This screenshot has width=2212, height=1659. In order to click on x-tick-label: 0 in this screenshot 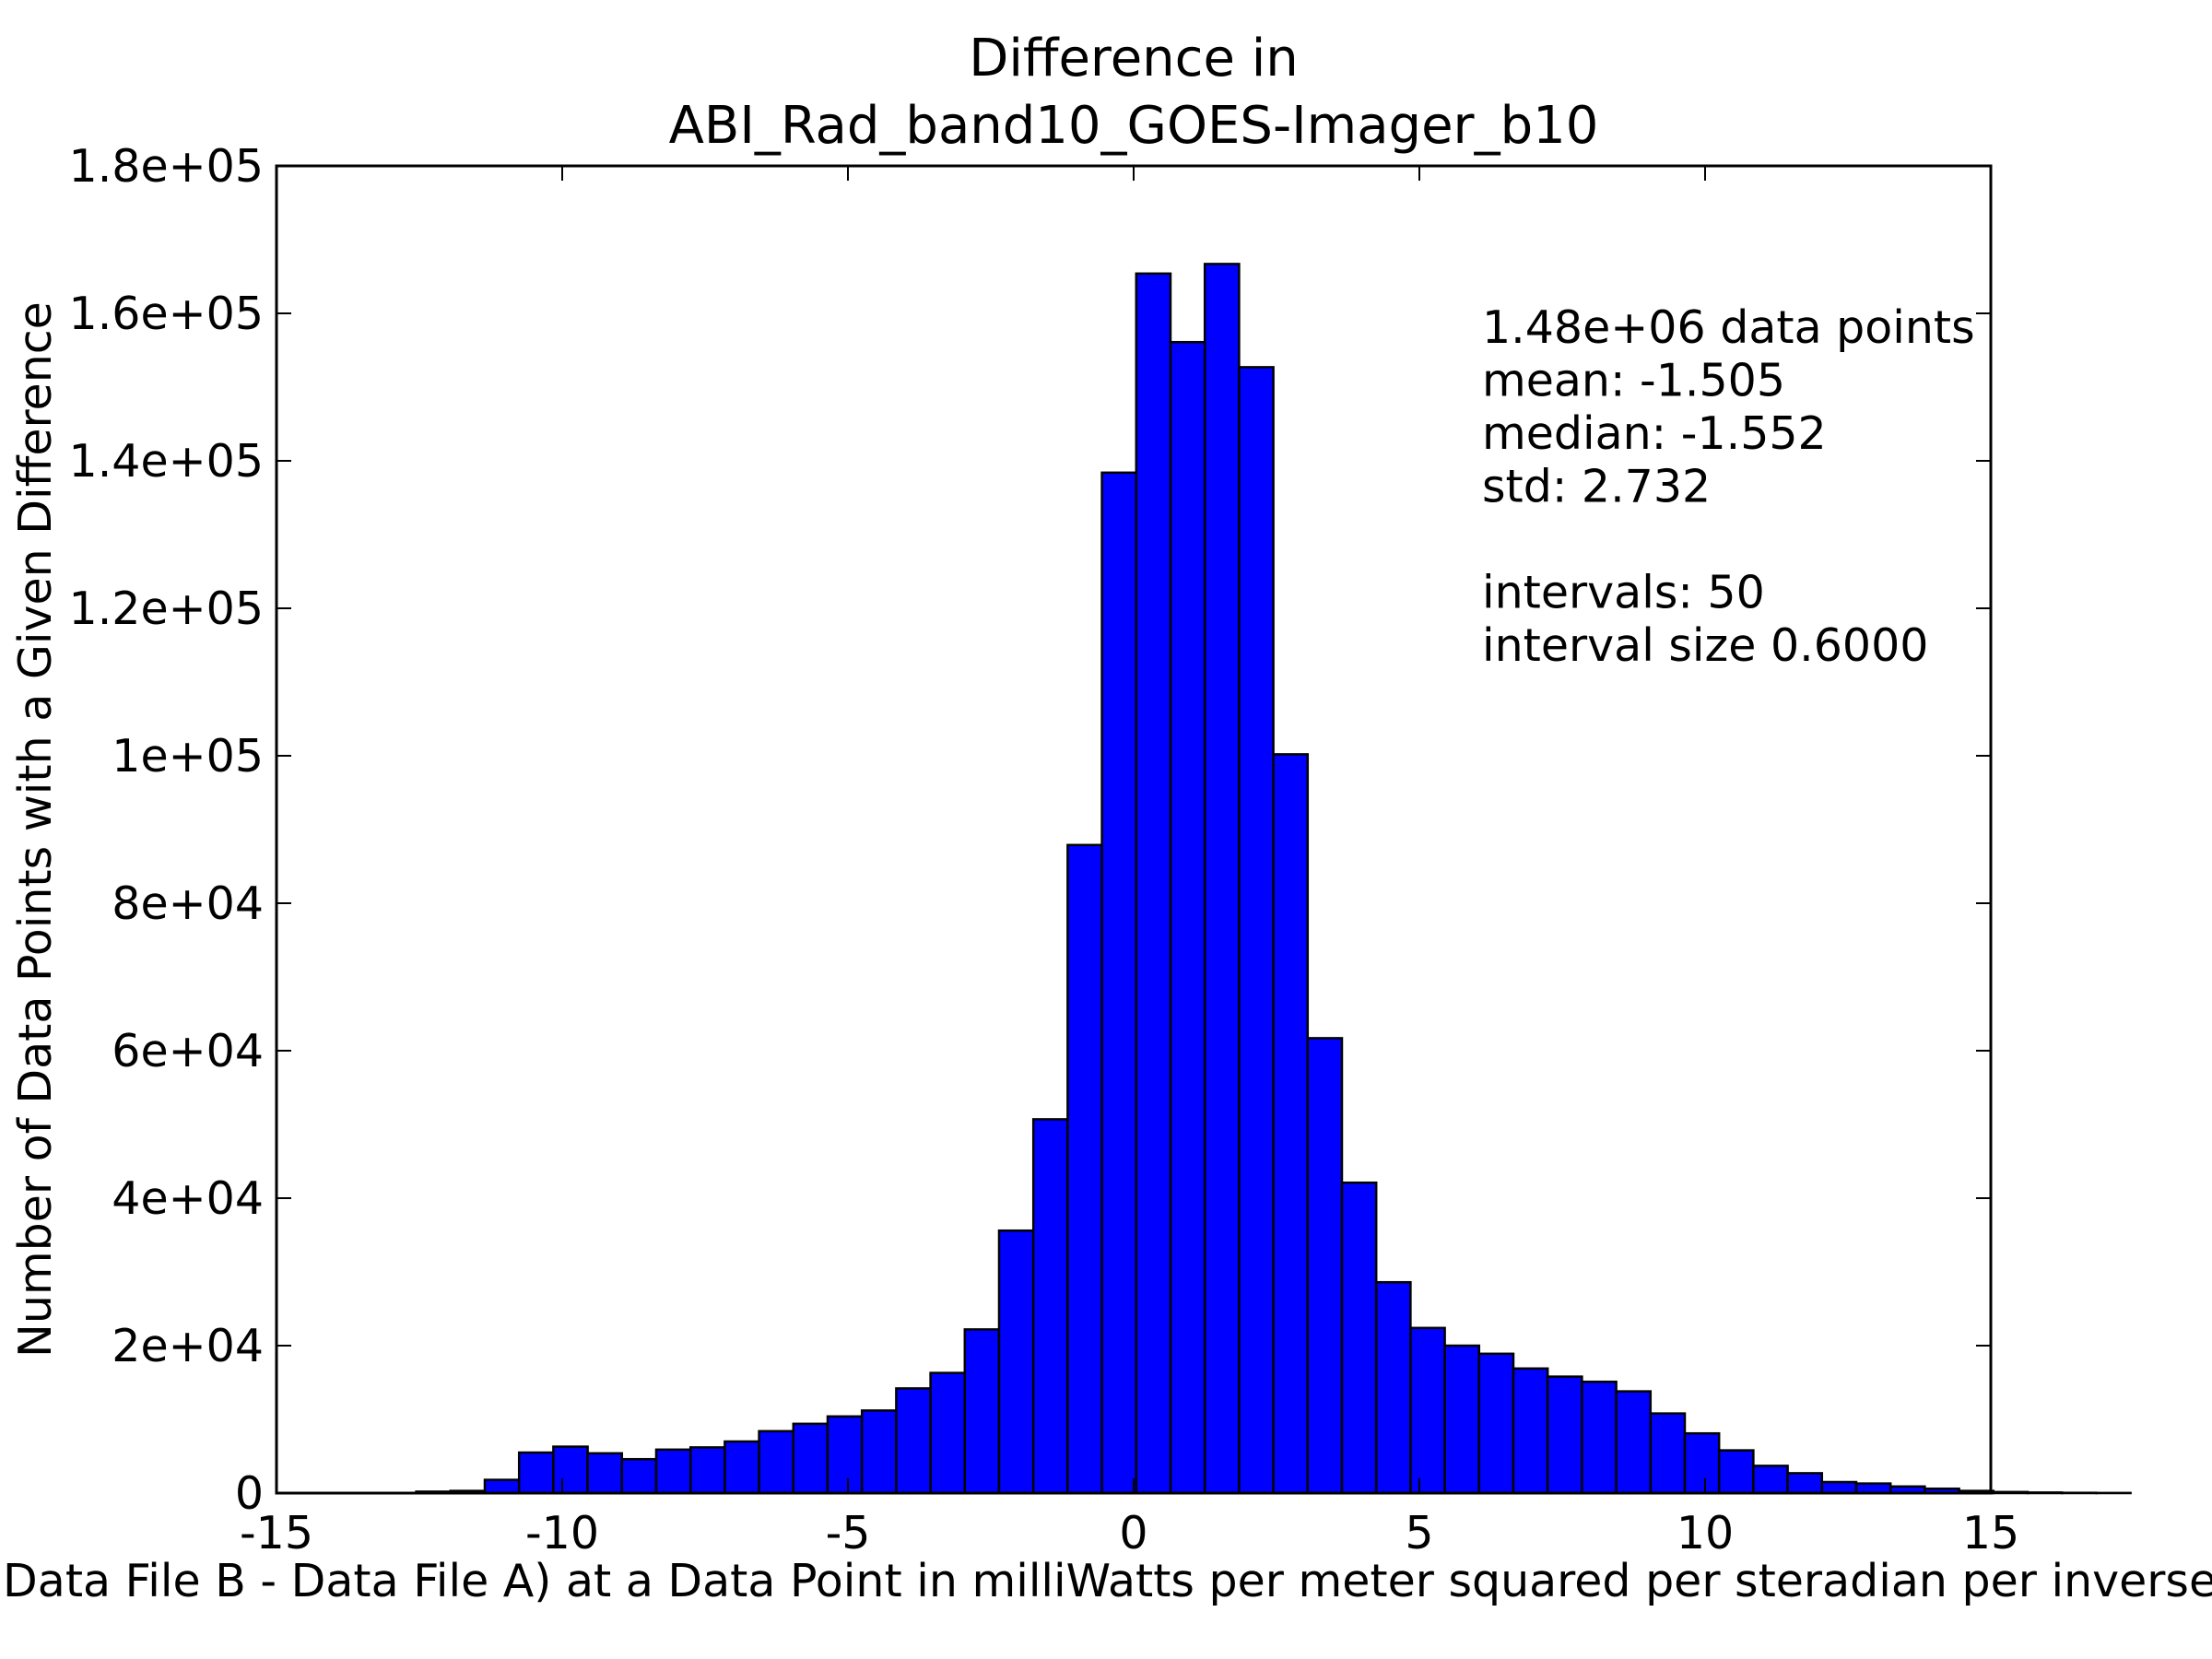, I will do `click(1133, 1533)`.